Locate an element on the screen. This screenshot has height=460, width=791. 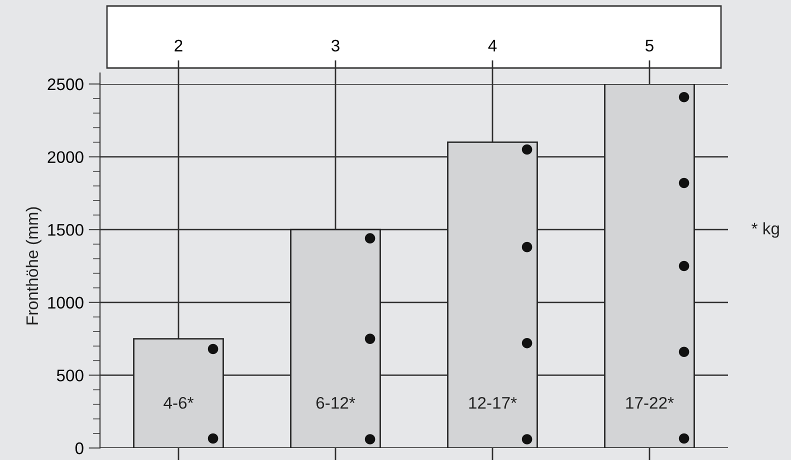
y-tick-label: 500 is located at coordinates (70, 376).